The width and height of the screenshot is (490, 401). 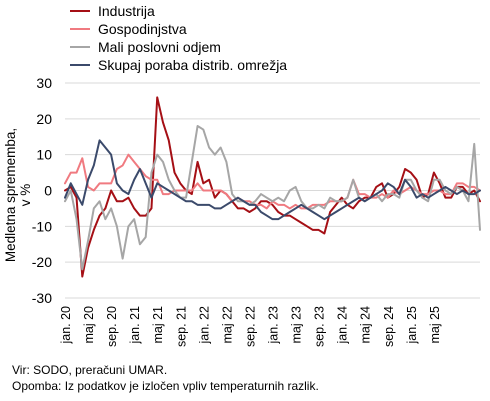 What do you see at coordinates (48, 191) in the screenshot?
I see `y-tick-label: 0` at bounding box center [48, 191].